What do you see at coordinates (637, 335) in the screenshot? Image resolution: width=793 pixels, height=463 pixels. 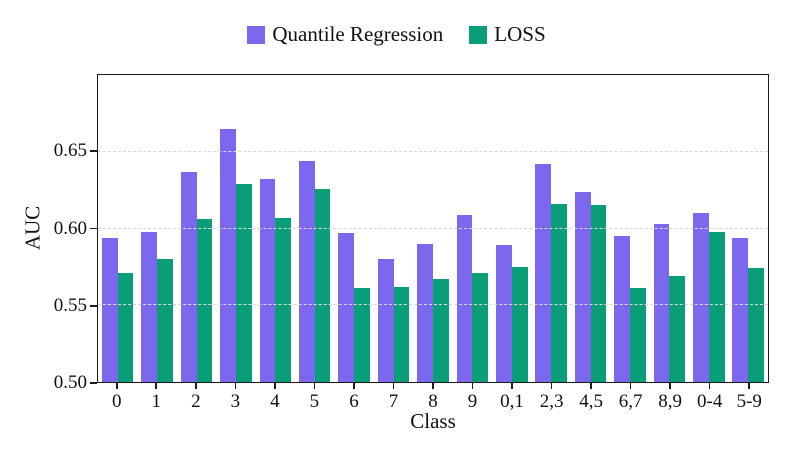 I see `bar-loss-6,7` at bounding box center [637, 335].